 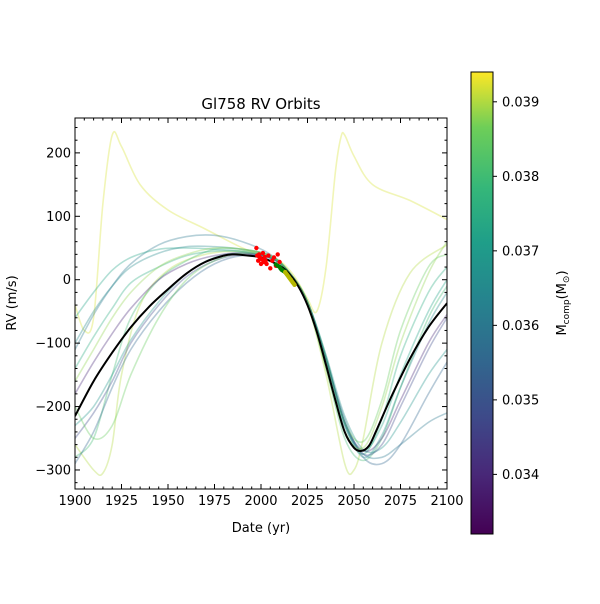 What do you see at coordinates (260, 104) in the screenshot?
I see `chart-title: Gl758 RV Orbits` at bounding box center [260, 104].